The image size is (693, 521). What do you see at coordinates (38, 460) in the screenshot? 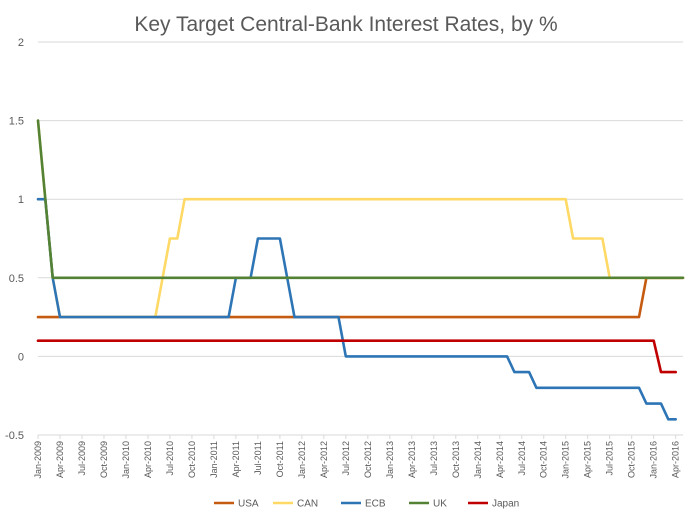
I see `x-tick-label: Jan-2009` at bounding box center [38, 460].